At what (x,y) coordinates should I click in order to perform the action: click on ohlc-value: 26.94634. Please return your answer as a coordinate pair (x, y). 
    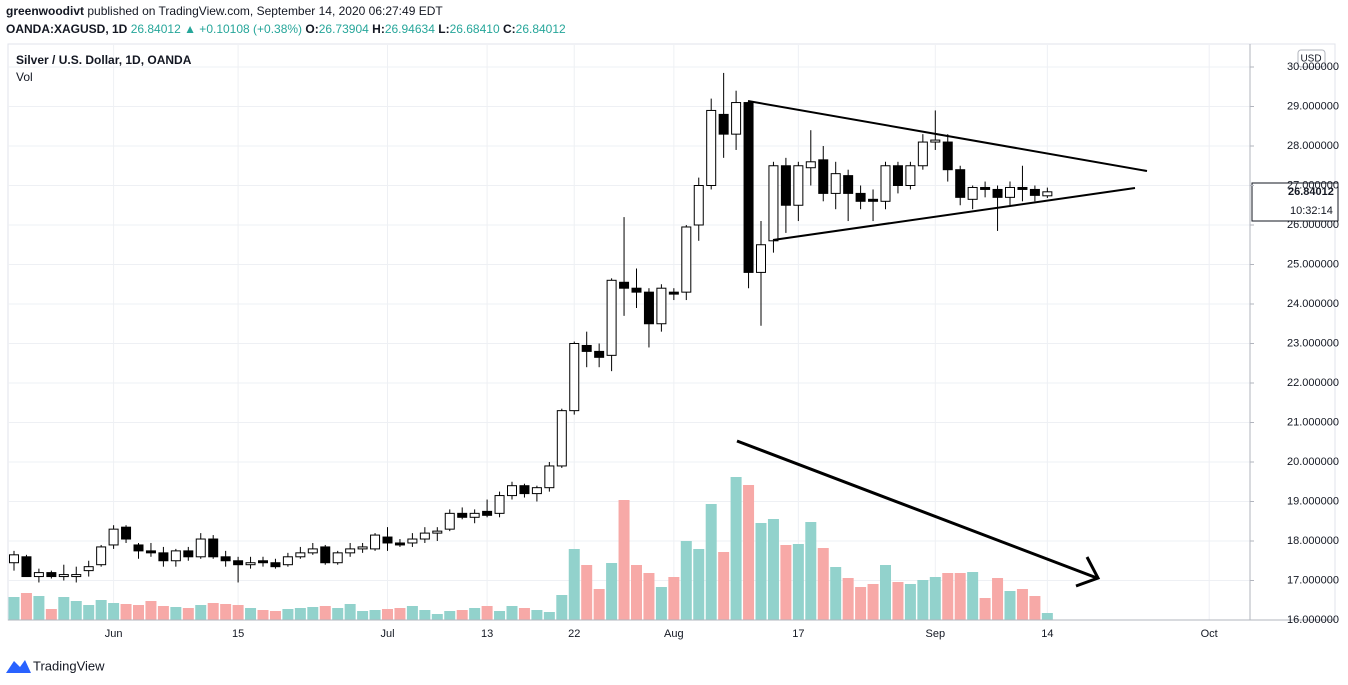
    Looking at the image, I should click on (410, 29).